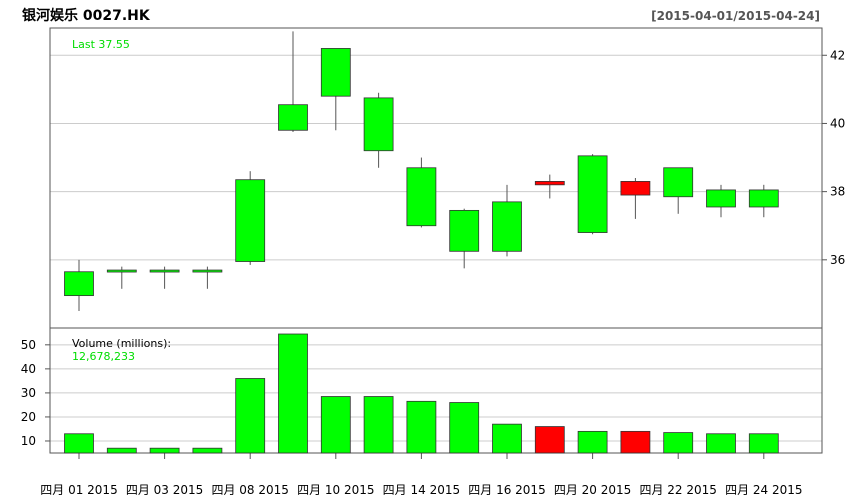 Image resolution: width=864 pixels, height=504 pixels. What do you see at coordinates (592, 490) in the screenshot?
I see `x-tick-label: 四月 20 2015` at bounding box center [592, 490].